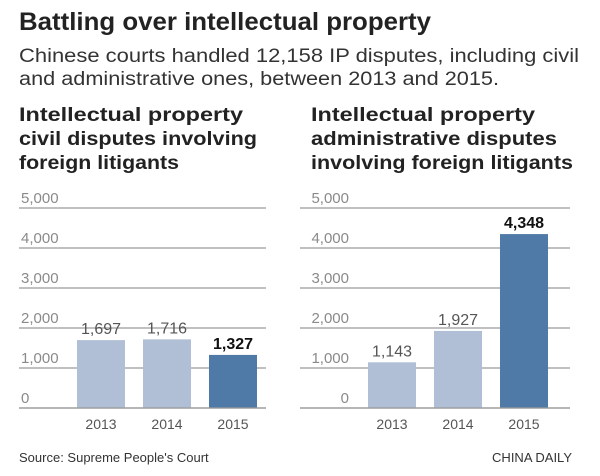  I want to click on value-label: 1,716, so click(167, 328).